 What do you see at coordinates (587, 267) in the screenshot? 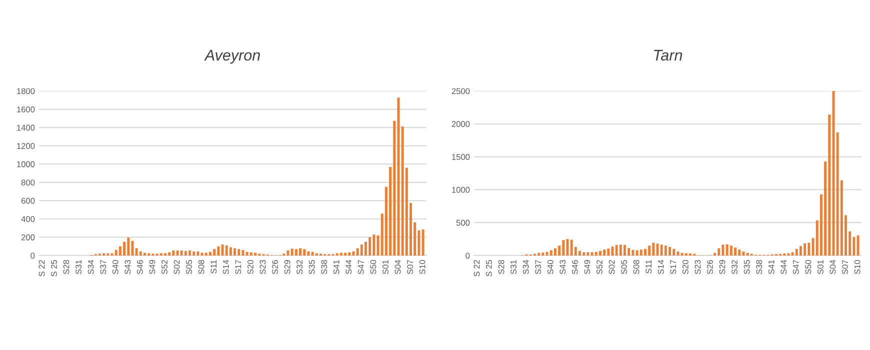
I see `x-tick-label: S49` at bounding box center [587, 267].